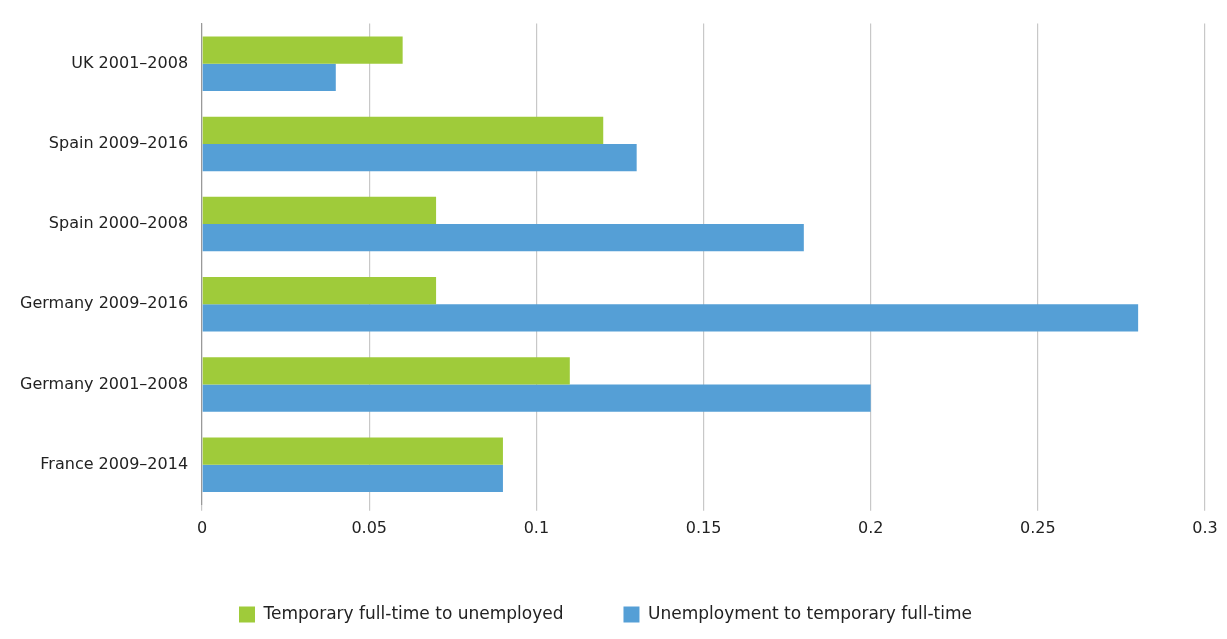 Image resolution: width=1227 pixels, height=639 pixels. What do you see at coordinates (104, 303) in the screenshot?
I see `y-tick-label: Germany 2009–2016` at bounding box center [104, 303].